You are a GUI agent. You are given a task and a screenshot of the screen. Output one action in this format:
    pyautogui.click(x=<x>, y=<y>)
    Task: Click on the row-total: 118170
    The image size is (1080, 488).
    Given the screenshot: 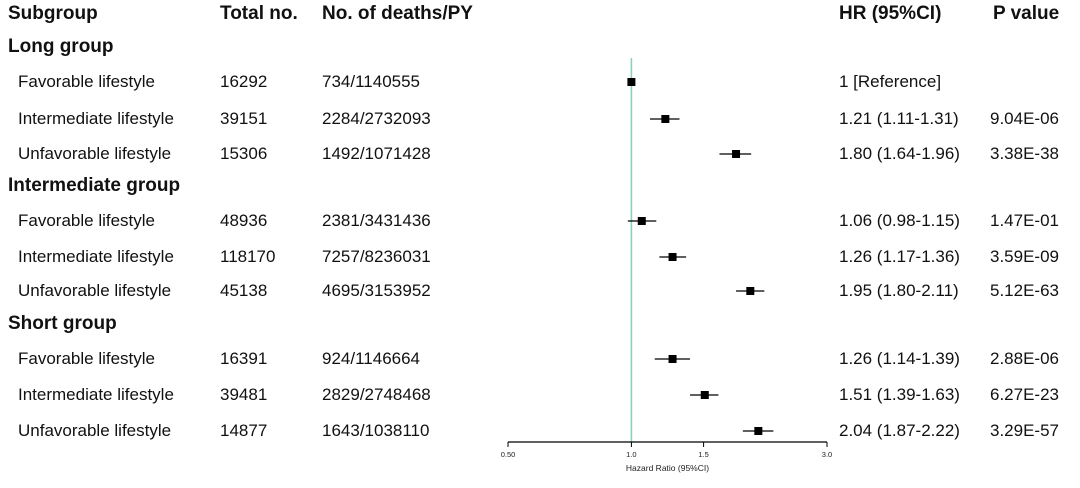 What is the action you would take?
    pyautogui.click(x=248, y=256)
    